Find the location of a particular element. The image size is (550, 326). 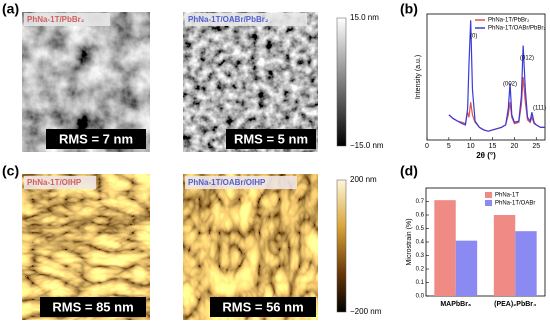

y-tick-label: 0.7 is located at coordinates (420, 202).